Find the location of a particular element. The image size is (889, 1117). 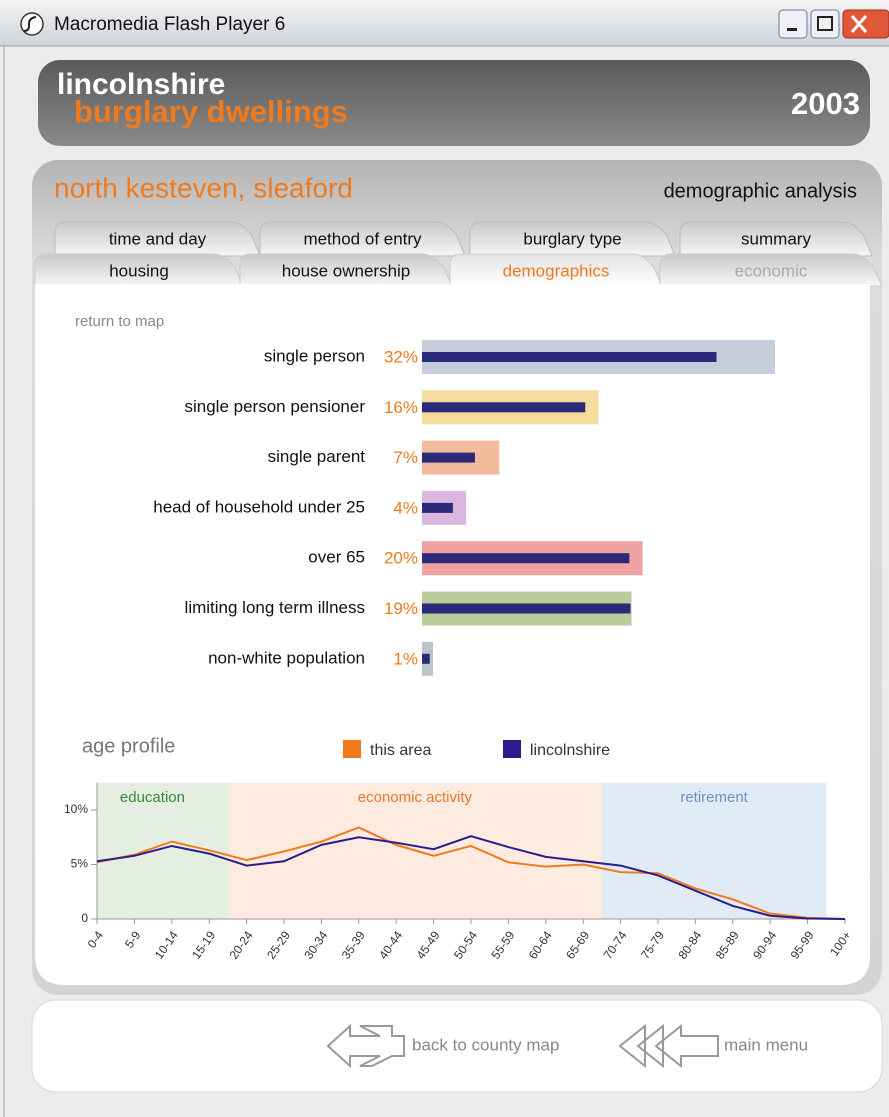

value-label: 16% is located at coordinates (401, 407).